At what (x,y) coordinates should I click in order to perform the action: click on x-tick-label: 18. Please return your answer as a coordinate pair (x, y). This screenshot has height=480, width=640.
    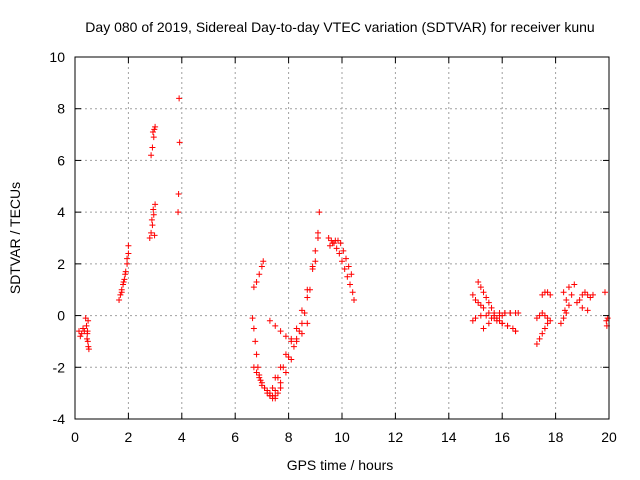
    Looking at the image, I should click on (556, 437).